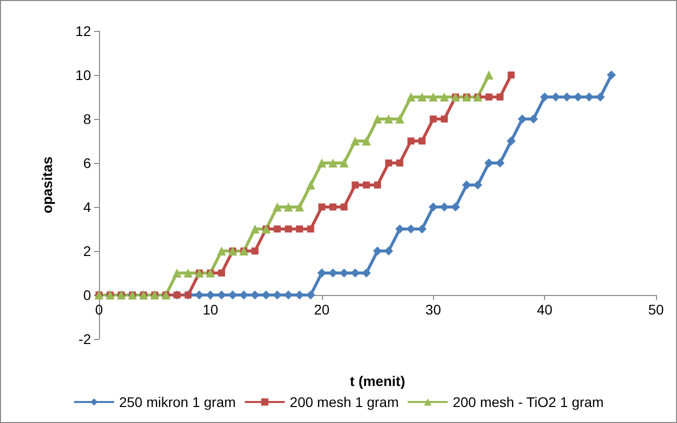  Describe the element at coordinates (99, 310) in the screenshot. I see `x-tick-label: 0` at that location.